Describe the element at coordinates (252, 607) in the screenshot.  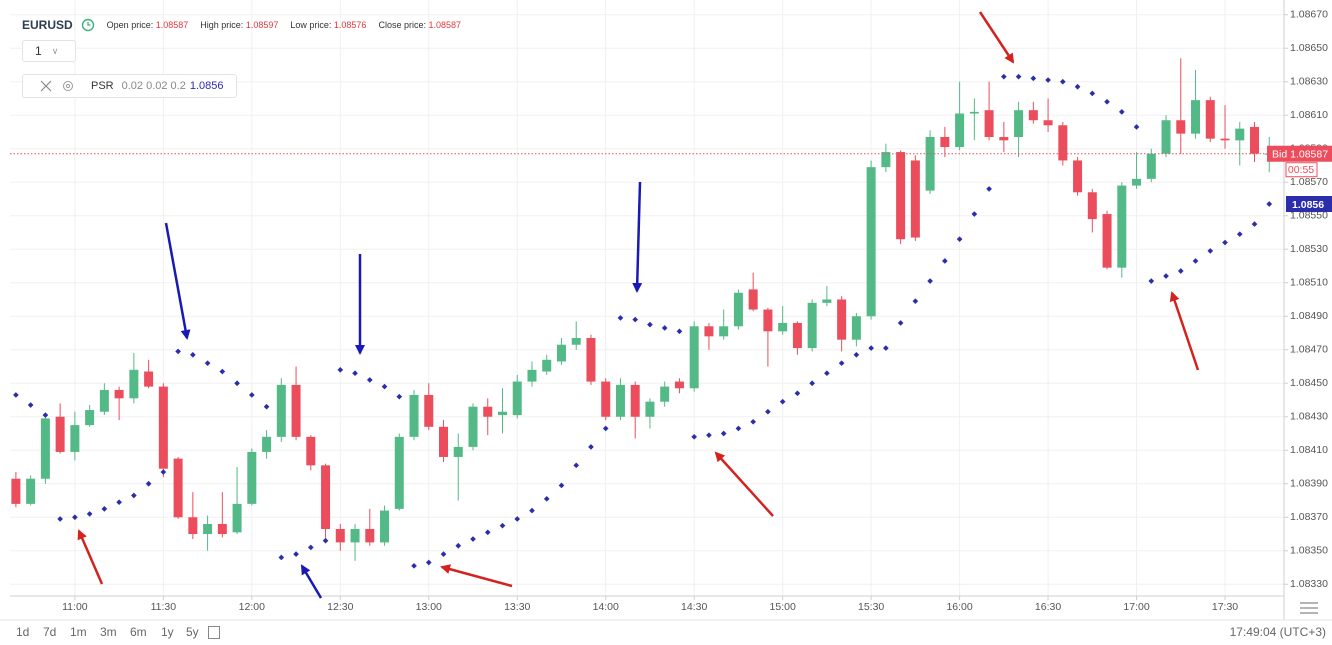
I see `x-tick-label: 12:00` at that location.